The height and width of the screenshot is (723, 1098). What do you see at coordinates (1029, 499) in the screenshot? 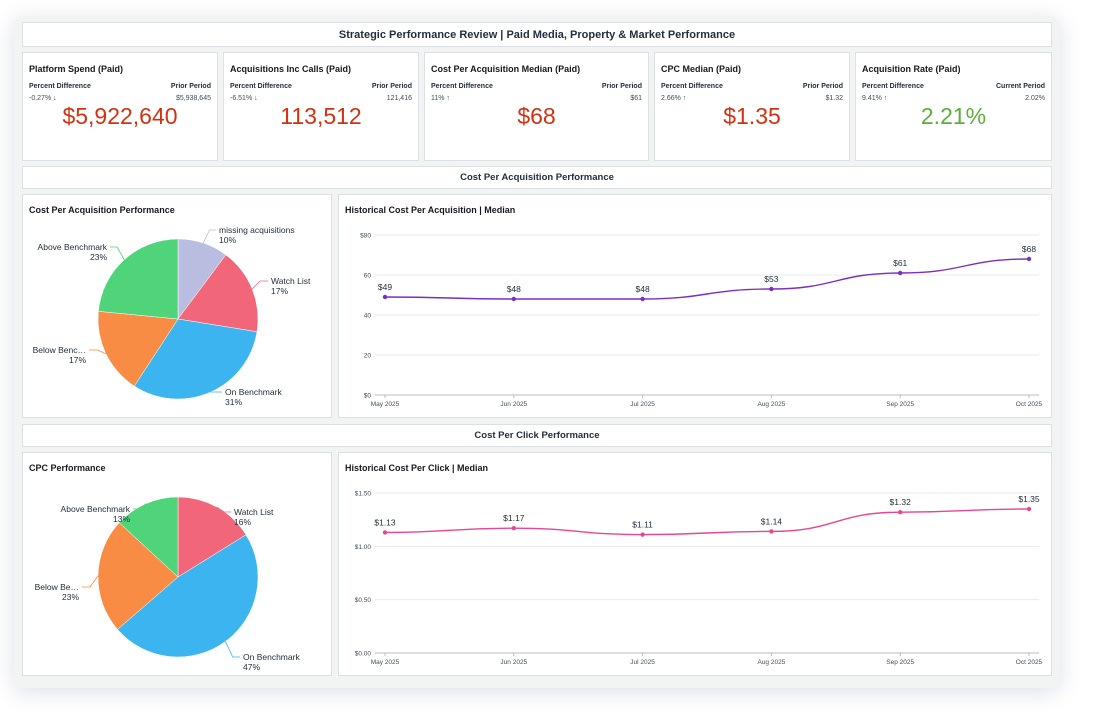
I see `data-label: $1.35` at bounding box center [1029, 499].